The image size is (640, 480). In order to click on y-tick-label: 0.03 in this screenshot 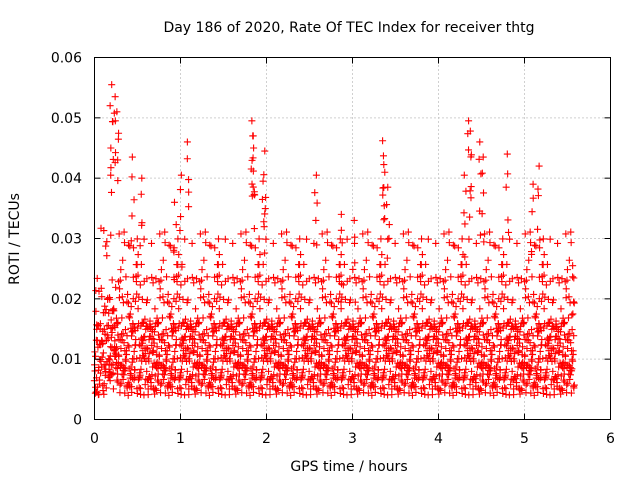, I will do `click(66, 240)`.